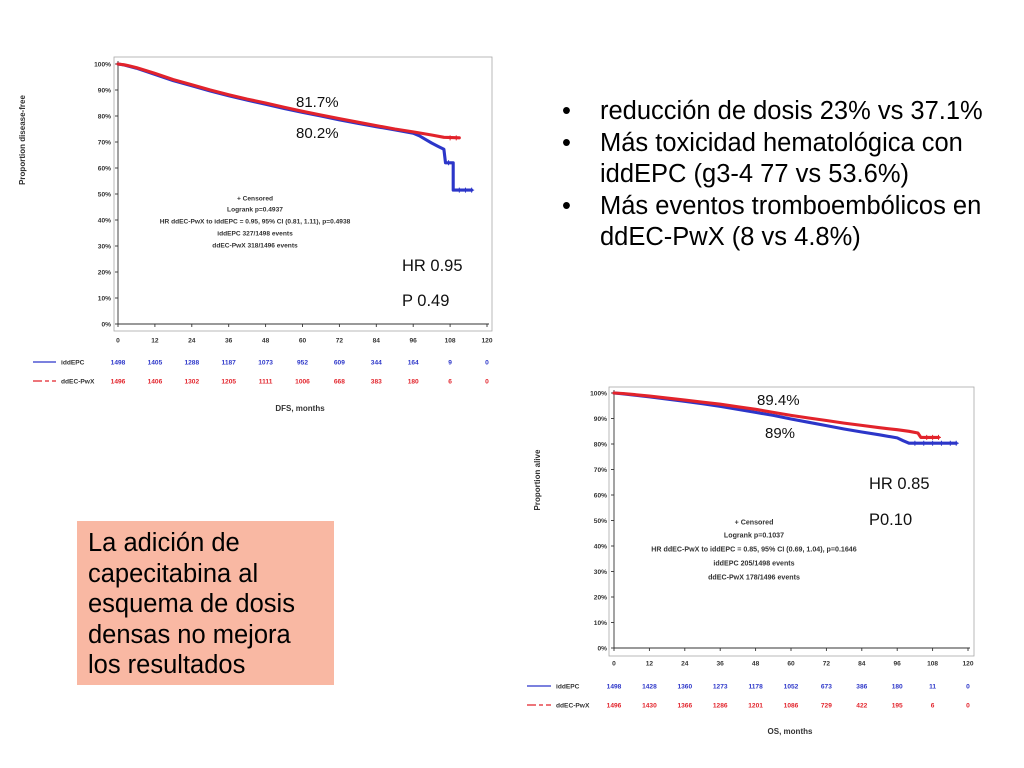 The width and height of the screenshot is (1024, 768). What do you see at coordinates (228, 381) in the screenshot?
I see `dfs-at-risk-value-ddec-pwx: 1205` at bounding box center [228, 381].